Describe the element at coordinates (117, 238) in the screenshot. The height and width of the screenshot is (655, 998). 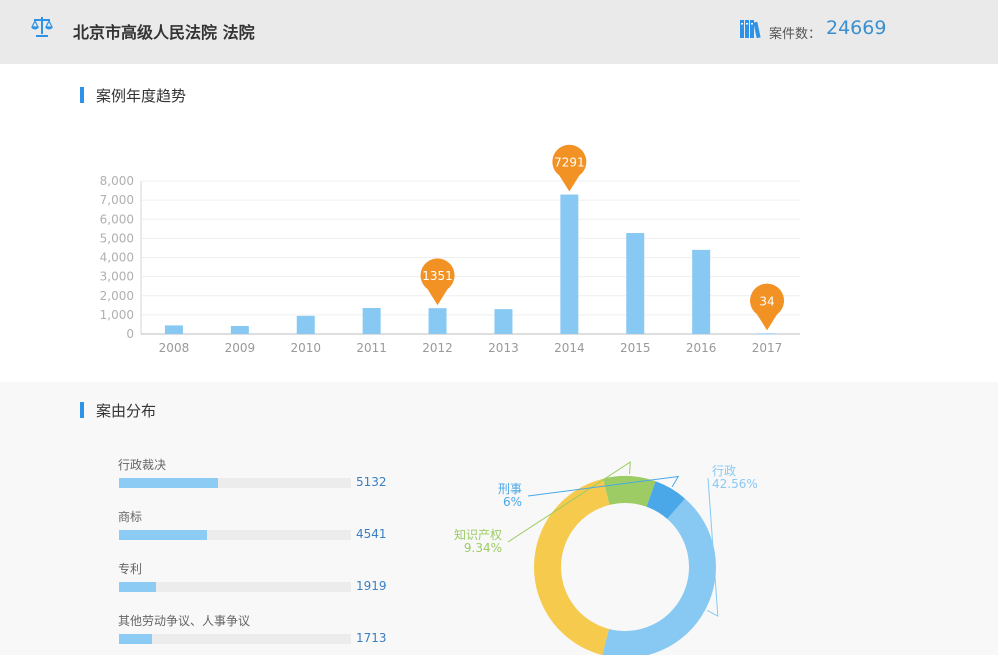
I see `y-tick-label: 5,000` at that location.